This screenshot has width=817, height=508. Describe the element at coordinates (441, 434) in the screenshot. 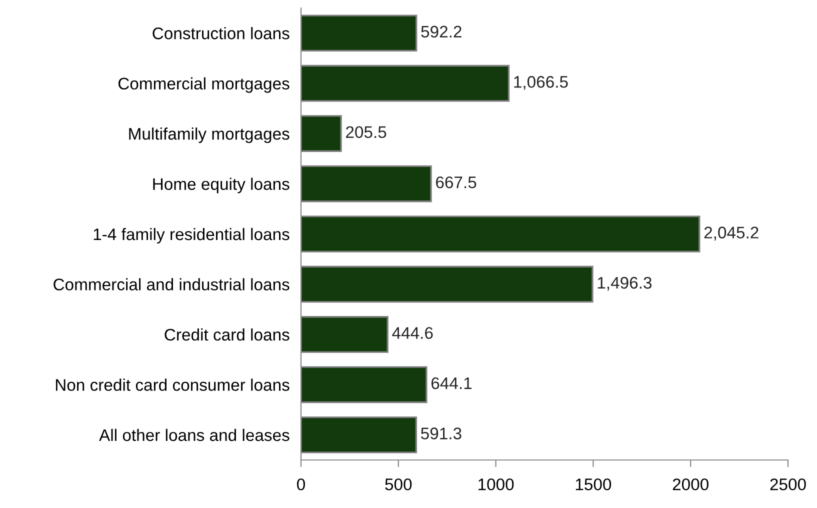

I see `data-label: 591.3` at that location.